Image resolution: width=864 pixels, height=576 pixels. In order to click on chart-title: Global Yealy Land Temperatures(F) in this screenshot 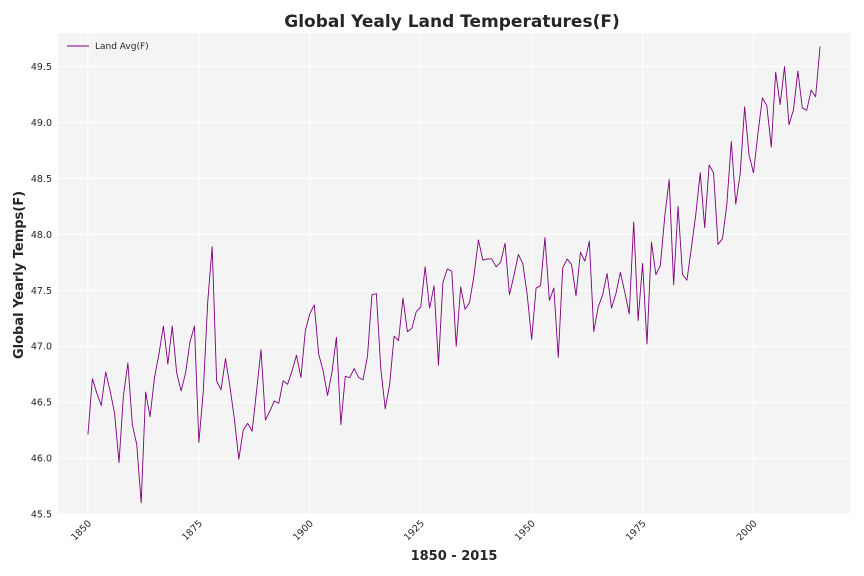, I will do `click(451, 22)`.